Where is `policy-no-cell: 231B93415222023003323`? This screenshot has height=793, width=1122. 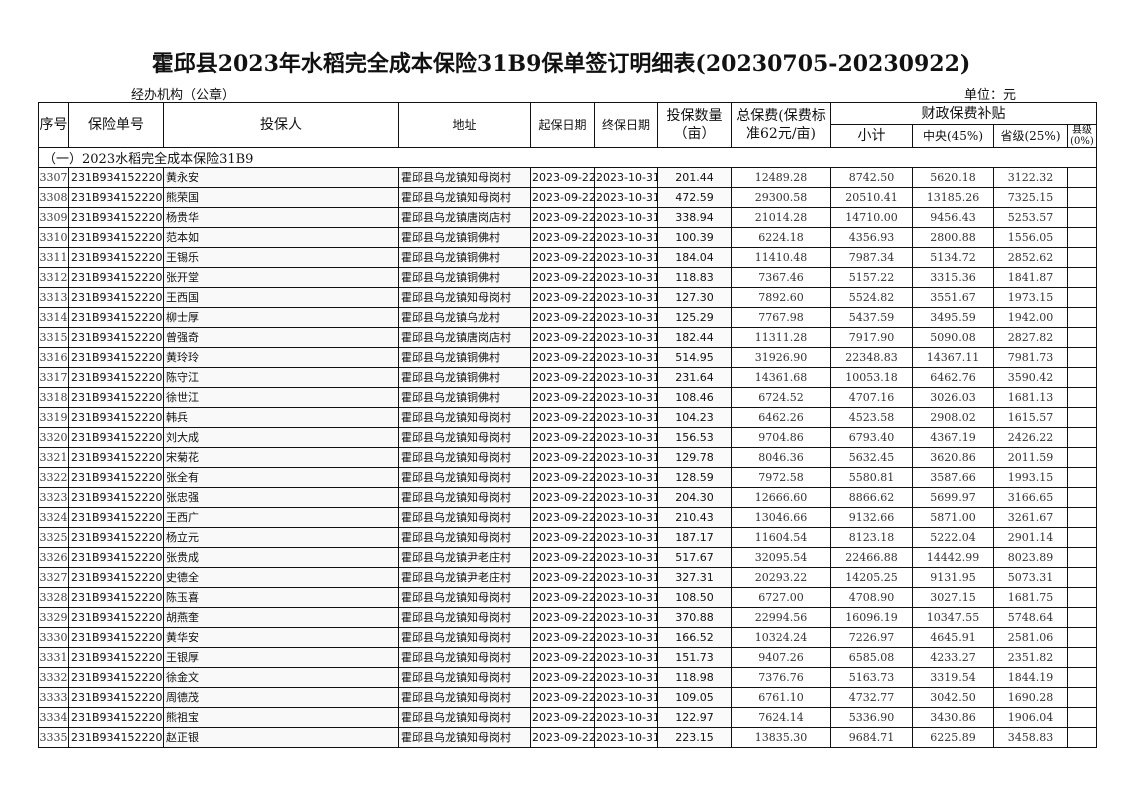
policy-no-cell: 231B93415222023003323 is located at coordinates (116, 397).